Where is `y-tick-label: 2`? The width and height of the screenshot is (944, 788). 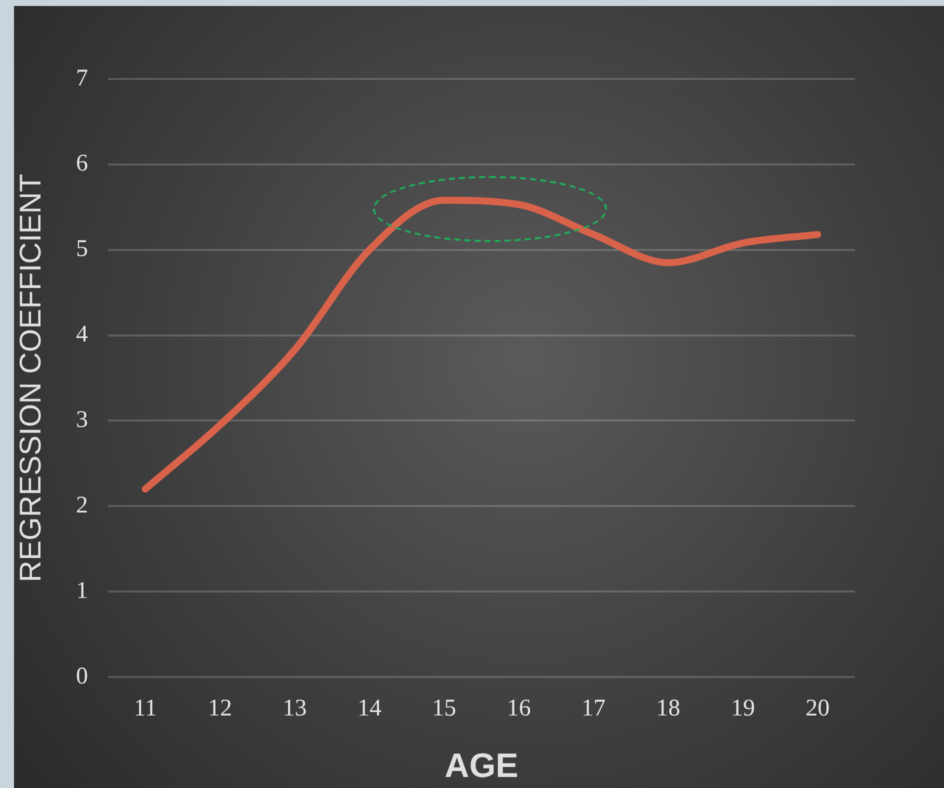
y-tick-label: 2 is located at coordinates (82, 505).